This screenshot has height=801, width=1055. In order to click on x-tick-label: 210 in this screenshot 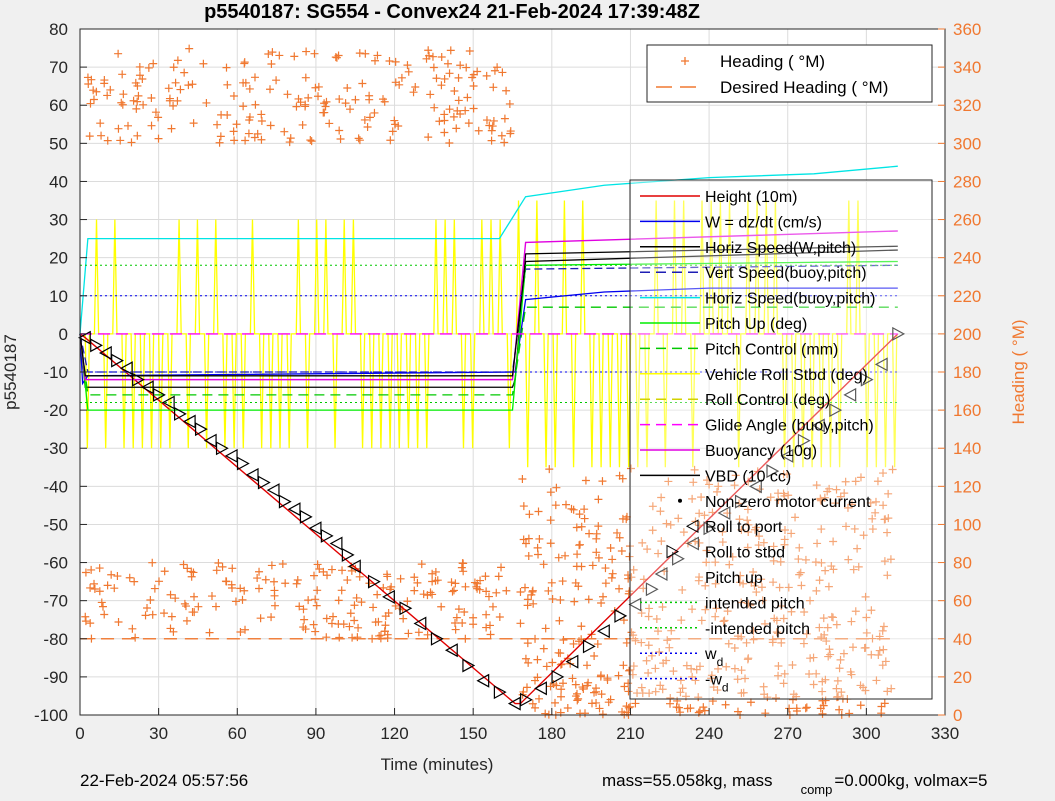, I will do `click(630, 733)`.